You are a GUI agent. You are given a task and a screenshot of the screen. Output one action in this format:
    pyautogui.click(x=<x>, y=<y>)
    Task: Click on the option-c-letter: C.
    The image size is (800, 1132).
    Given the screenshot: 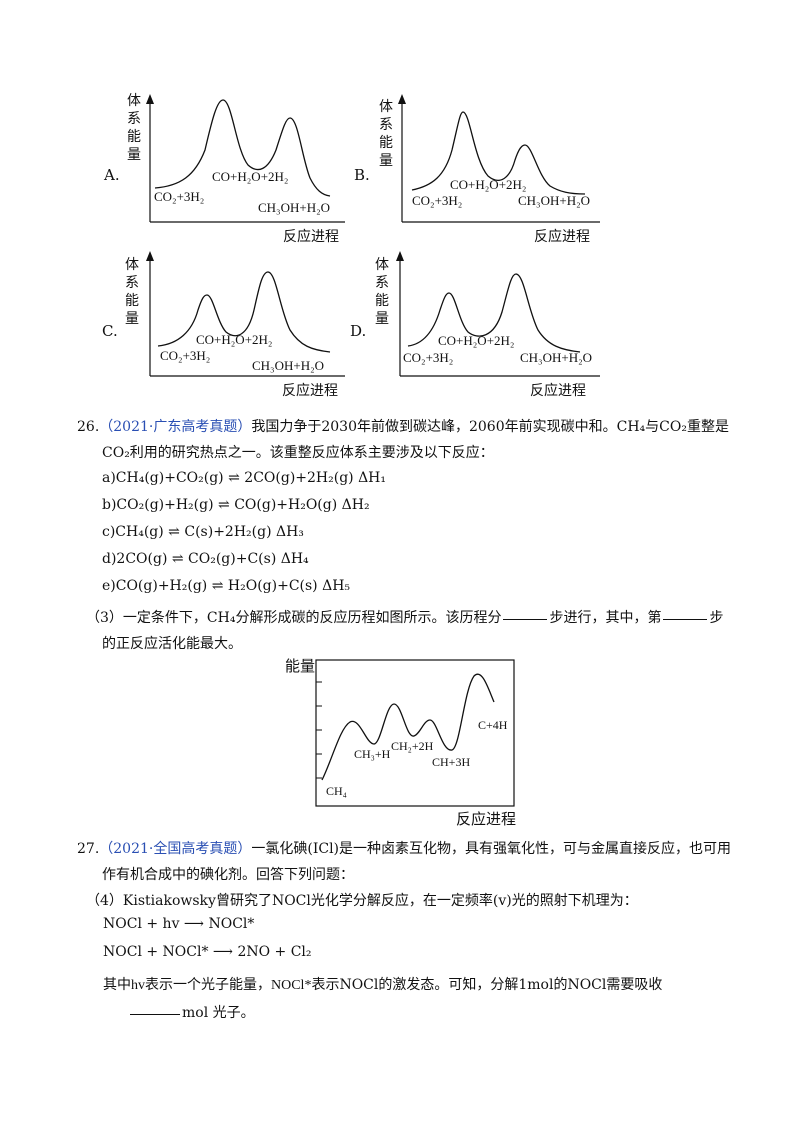 What is the action you would take?
    pyautogui.click(x=110, y=331)
    